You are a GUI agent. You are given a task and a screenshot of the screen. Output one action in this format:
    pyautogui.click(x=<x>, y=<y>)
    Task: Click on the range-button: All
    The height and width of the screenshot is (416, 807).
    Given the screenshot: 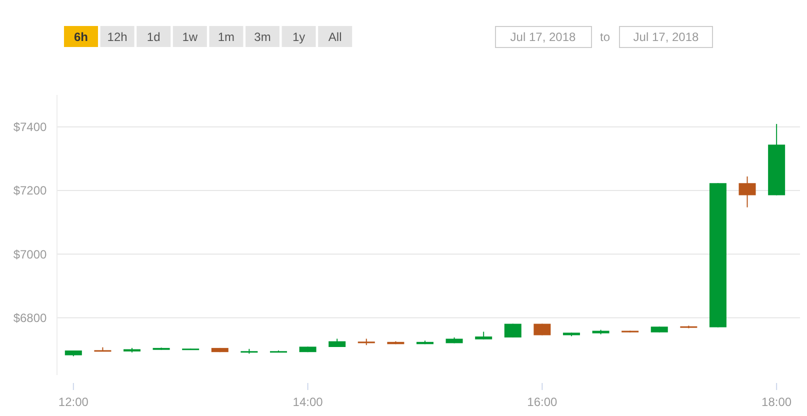 What is the action you would take?
    pyautogui.click(x=335, y=36)
    